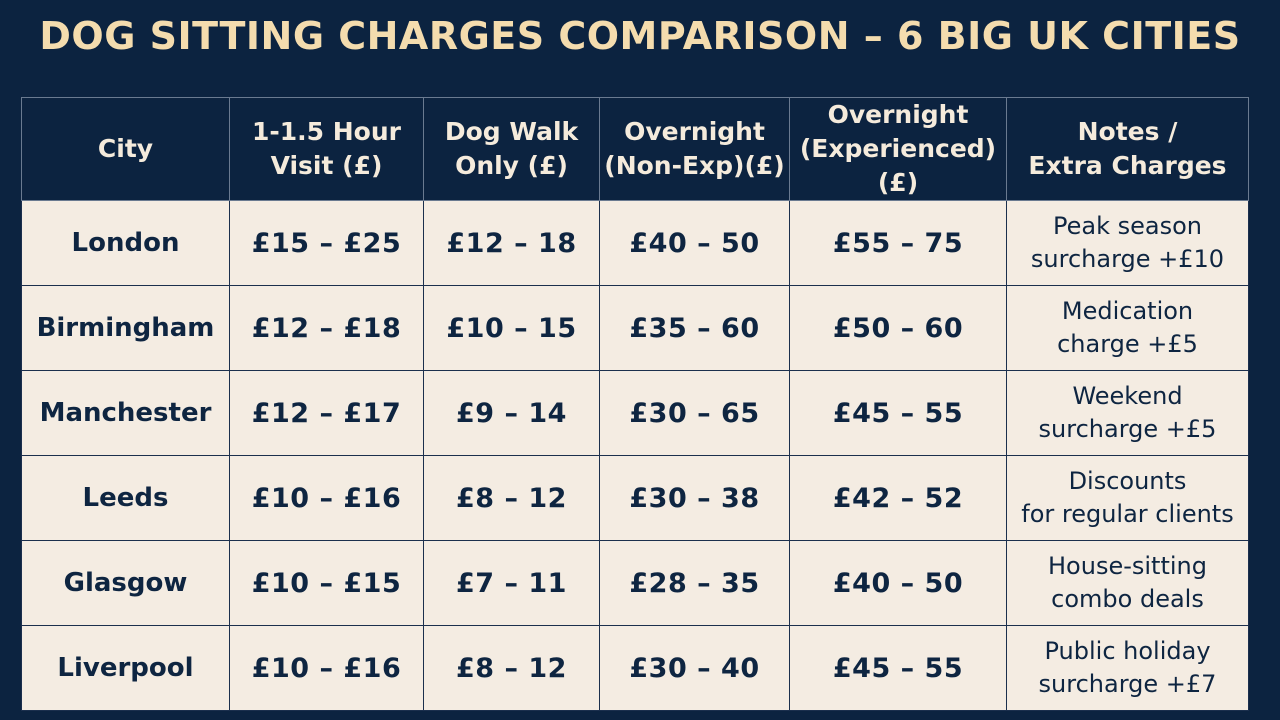  I want to click on cell-city: Glasgow, so click(125, 583).